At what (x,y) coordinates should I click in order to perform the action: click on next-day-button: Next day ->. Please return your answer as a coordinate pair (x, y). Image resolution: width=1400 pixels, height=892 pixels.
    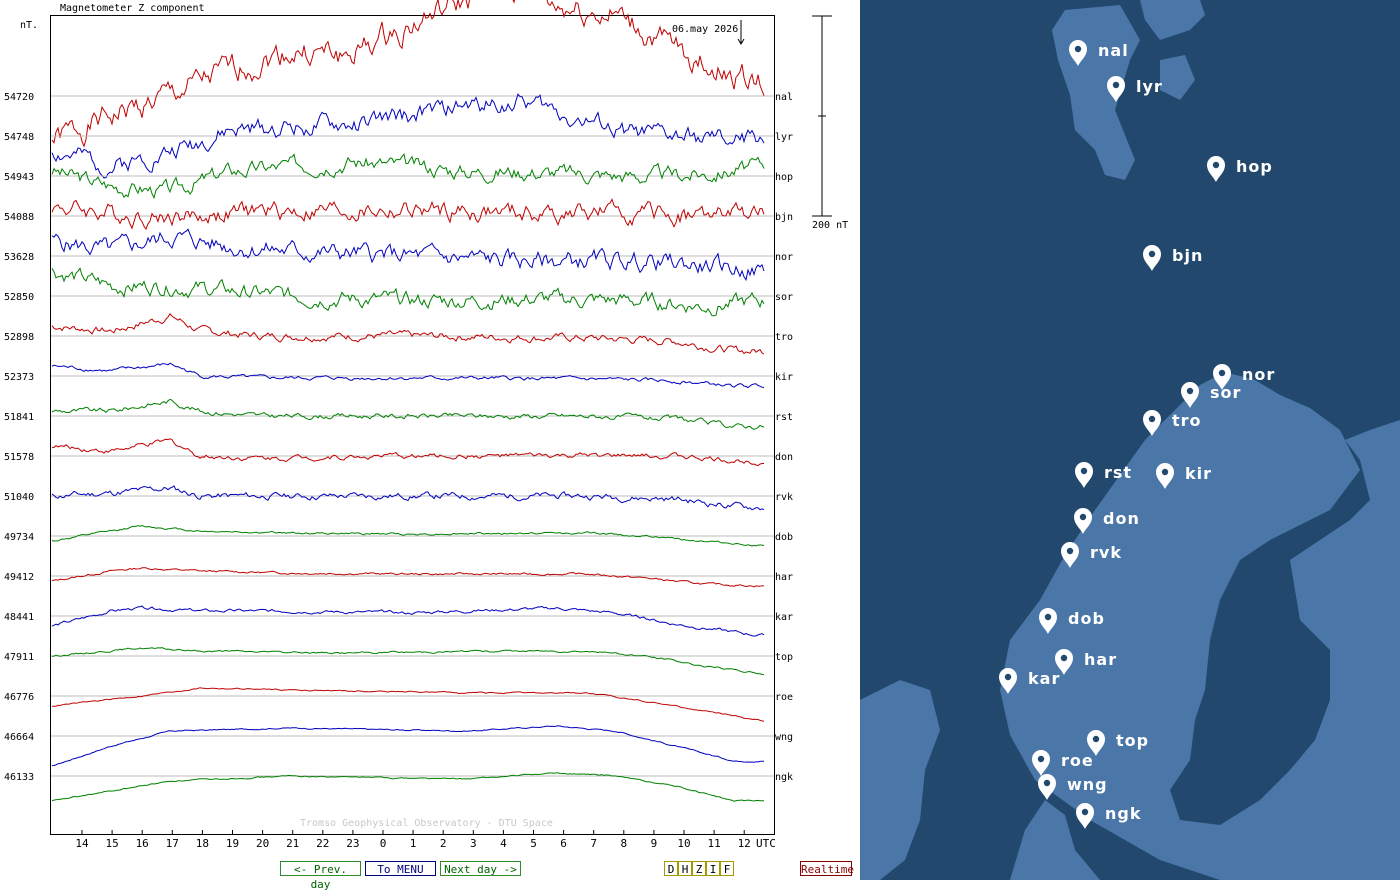
    Looking at the image, I should click on (480, 868).